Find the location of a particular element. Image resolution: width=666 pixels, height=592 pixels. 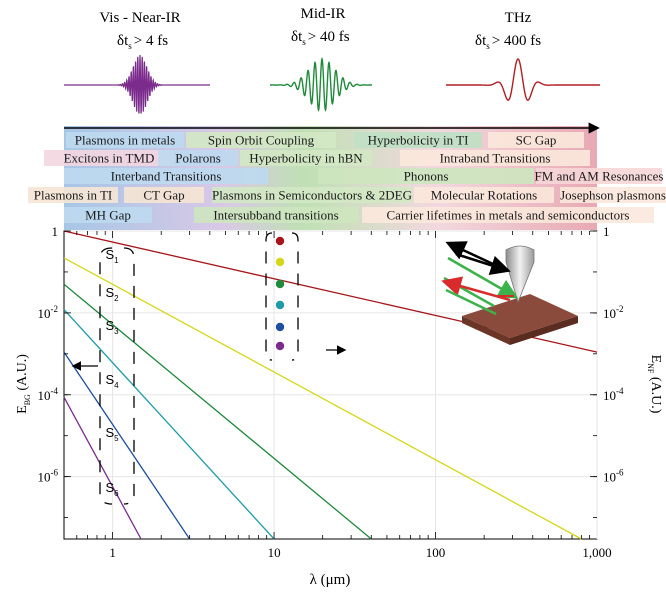

svg-text: Plasmons in TI is located at coordinates (73, 195).